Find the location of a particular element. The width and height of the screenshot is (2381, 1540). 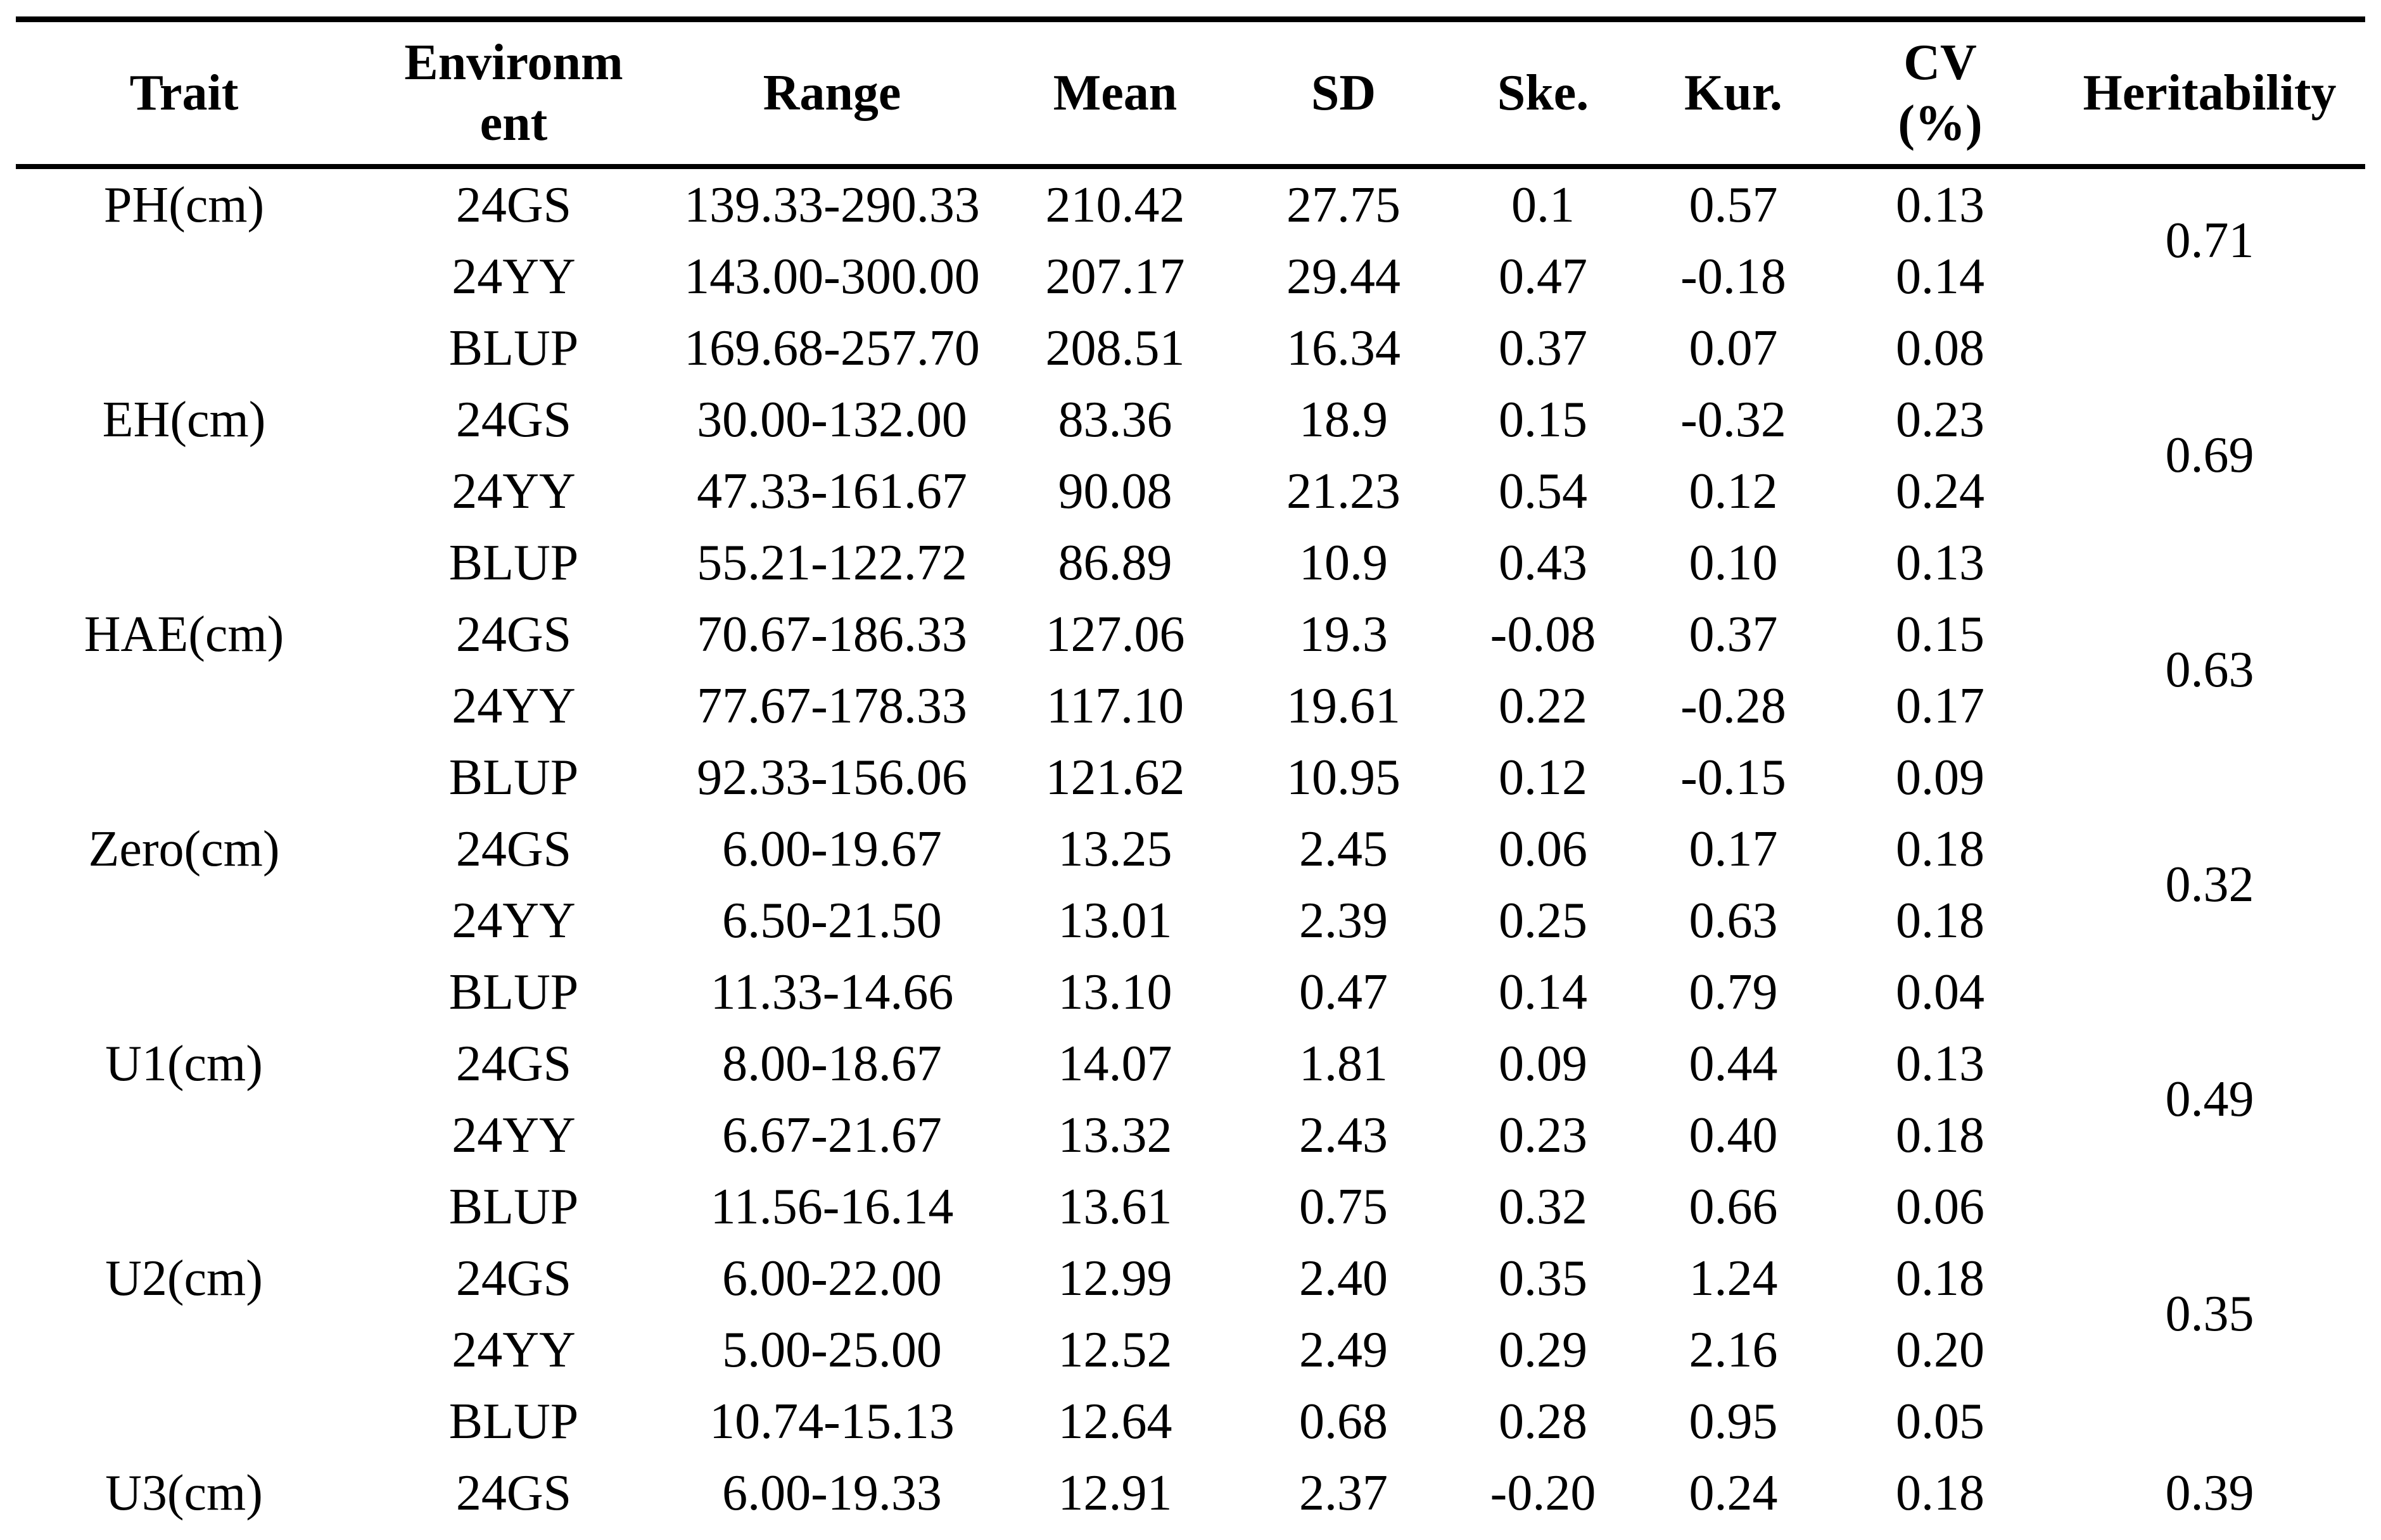

cell-kur: 1.24 is located at coordinates (1734, 1278).